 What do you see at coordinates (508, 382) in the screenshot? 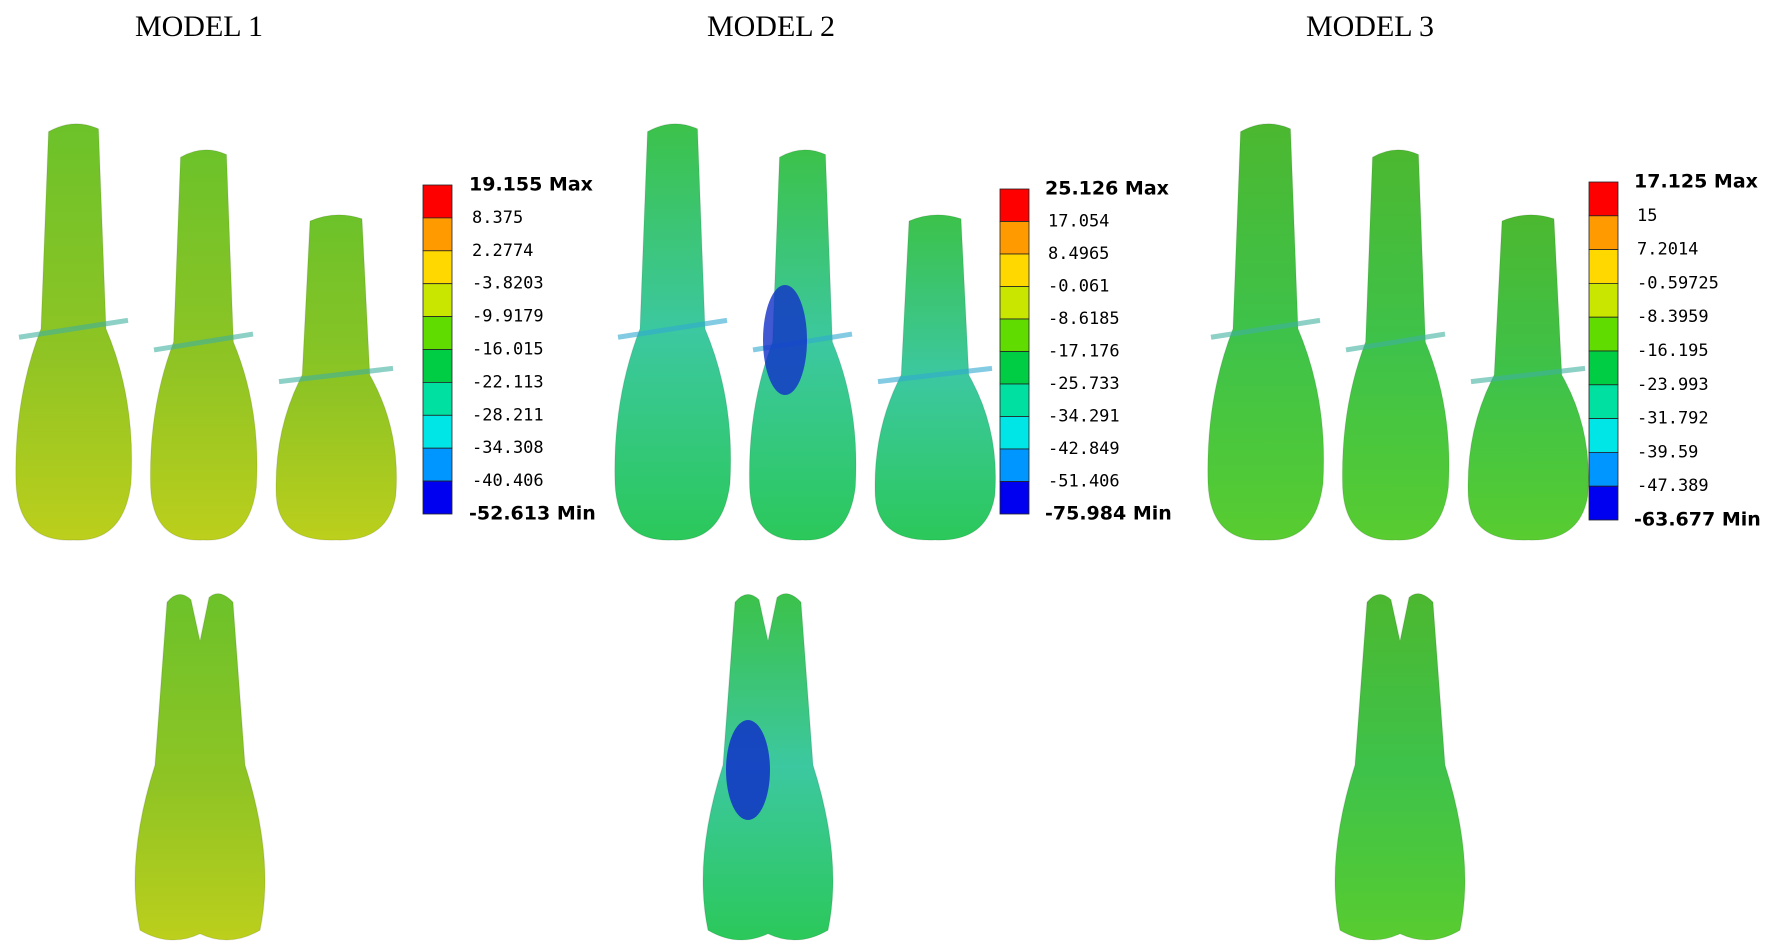
I see `legend-label: -22.113` at bounding box center [508, 382].